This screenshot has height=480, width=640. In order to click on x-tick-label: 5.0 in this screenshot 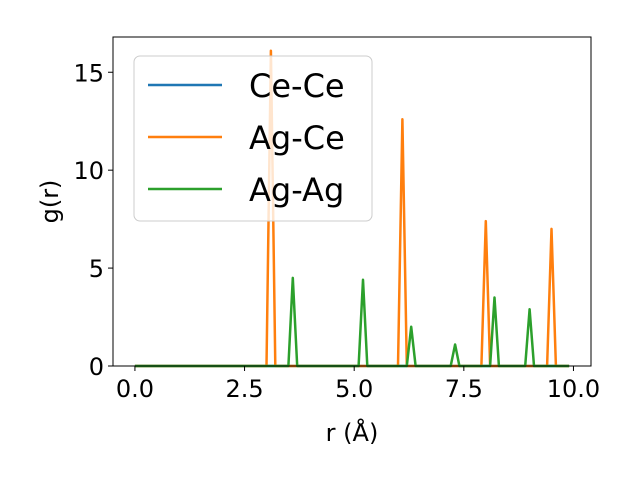, I will do `click(354, 389)`.